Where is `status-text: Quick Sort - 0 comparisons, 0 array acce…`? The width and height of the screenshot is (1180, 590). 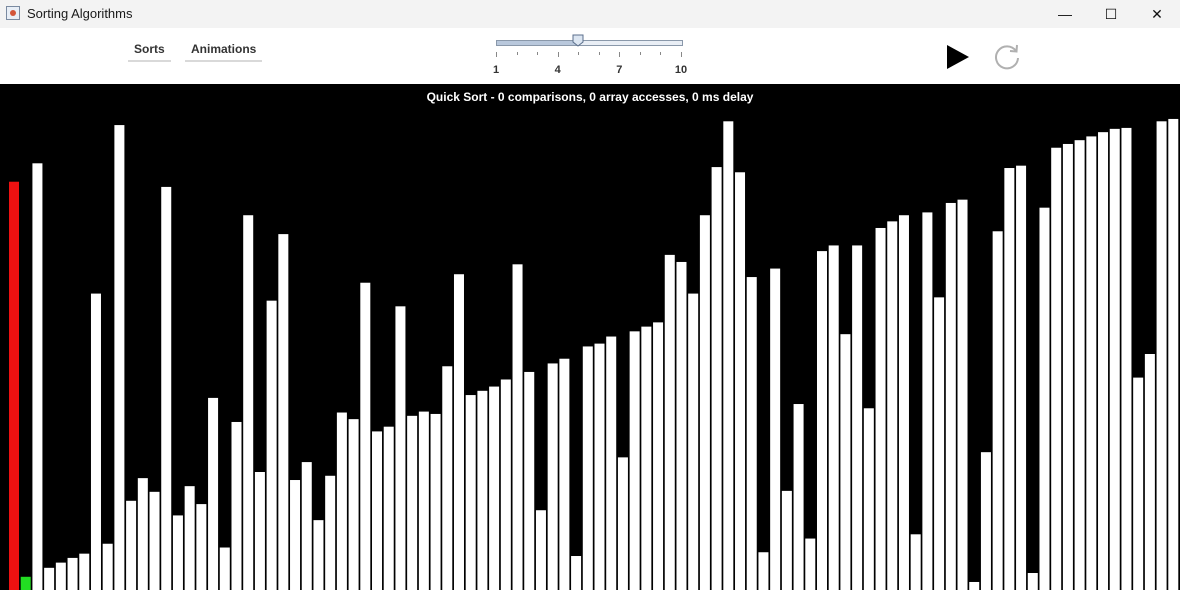 status-text: Quick Sort - 0 comparisons, 0 array acce… is located at coordinates (590, 97).